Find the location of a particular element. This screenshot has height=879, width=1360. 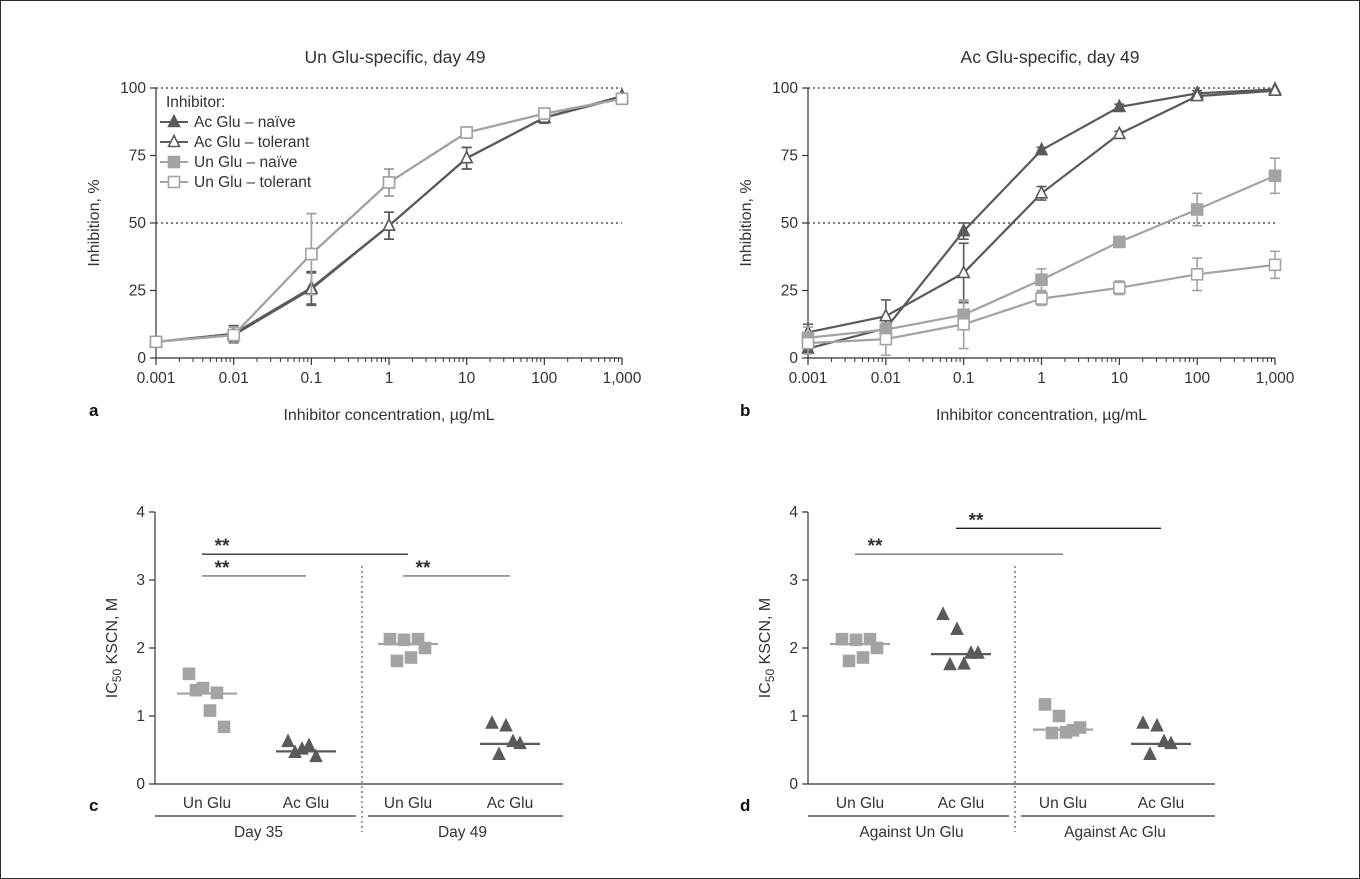

x-tick-label: 1,000 is located at coordinates (622, 378).